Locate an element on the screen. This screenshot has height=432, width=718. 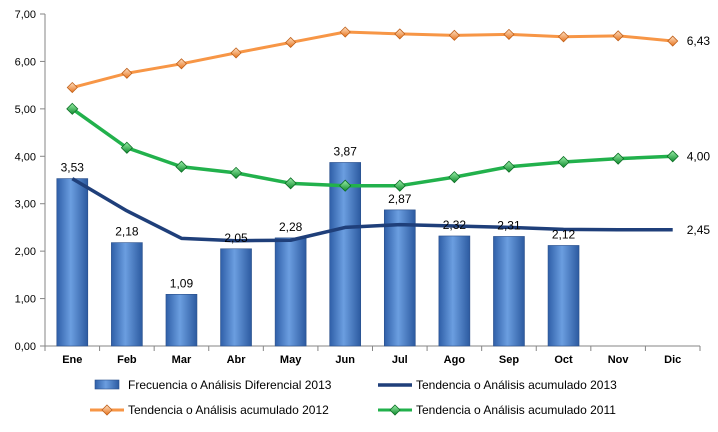
x-tick-label: Feb is located at coordinates (127, 360).